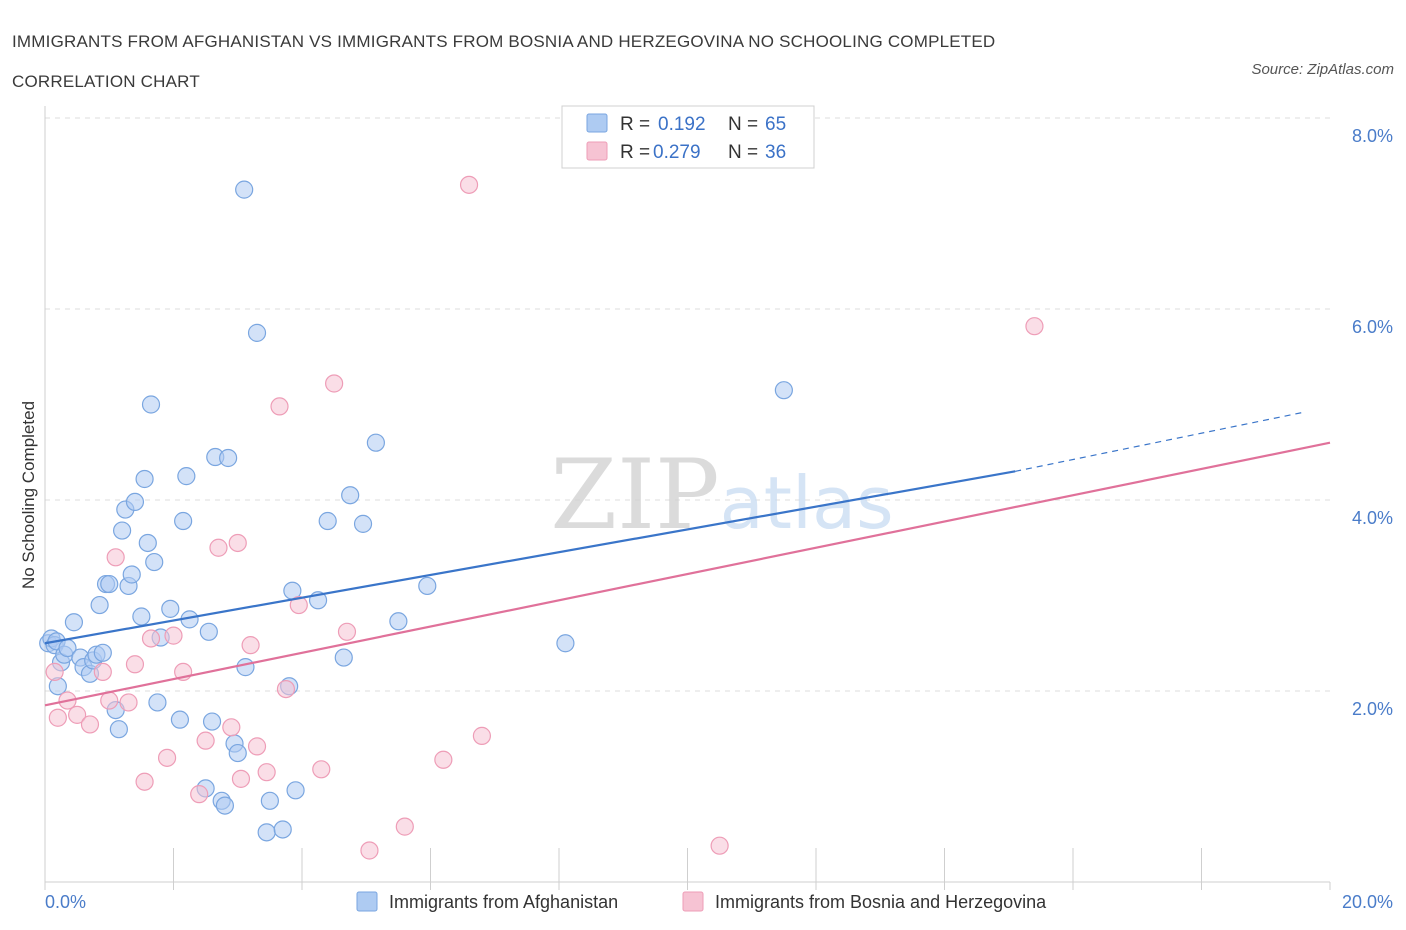 The height and width of the screenshot is (930, 1406). Describe the element at coordinates (1372, 518) in the screenshot. I see `y-tick-label: 4.0%` at that location.